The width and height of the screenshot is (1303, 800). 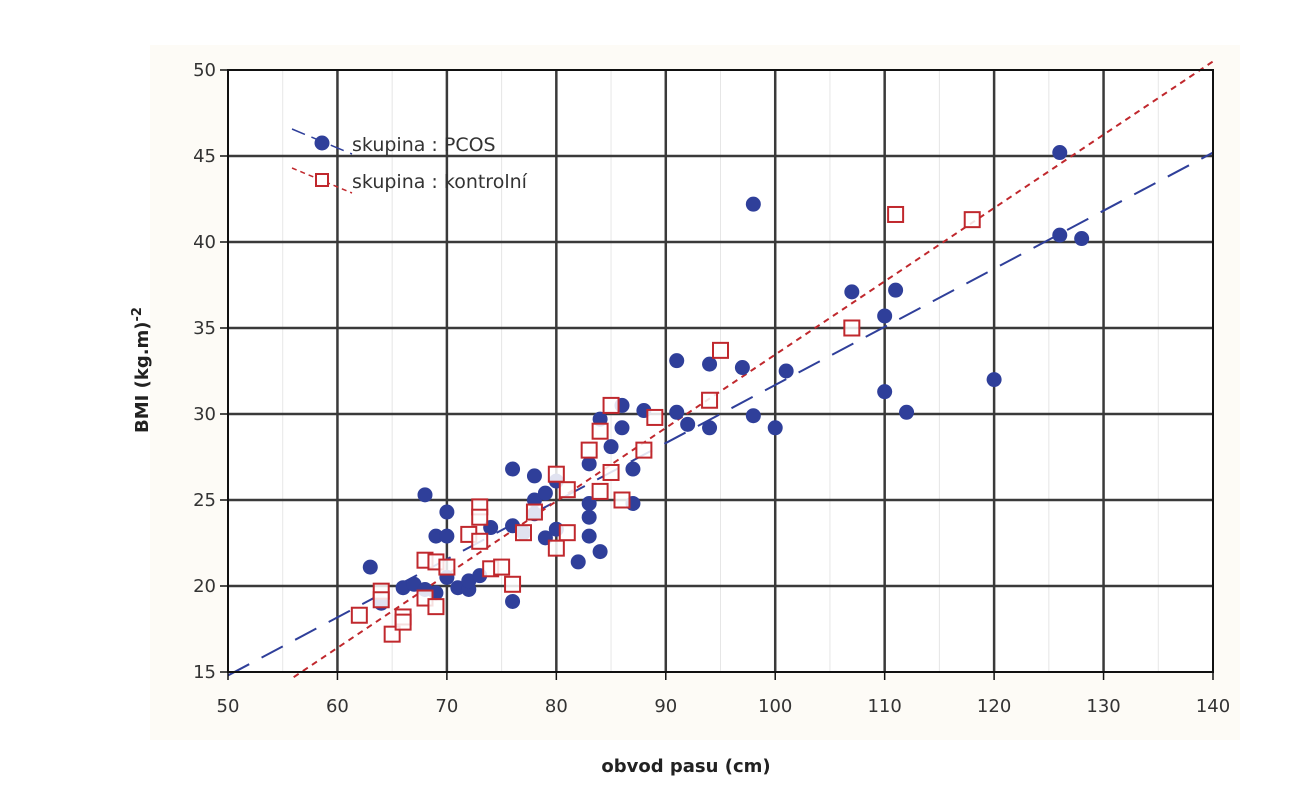 I want to click on y-axis-label: BMI (kg.m)-2, so click(x=141, y=370).